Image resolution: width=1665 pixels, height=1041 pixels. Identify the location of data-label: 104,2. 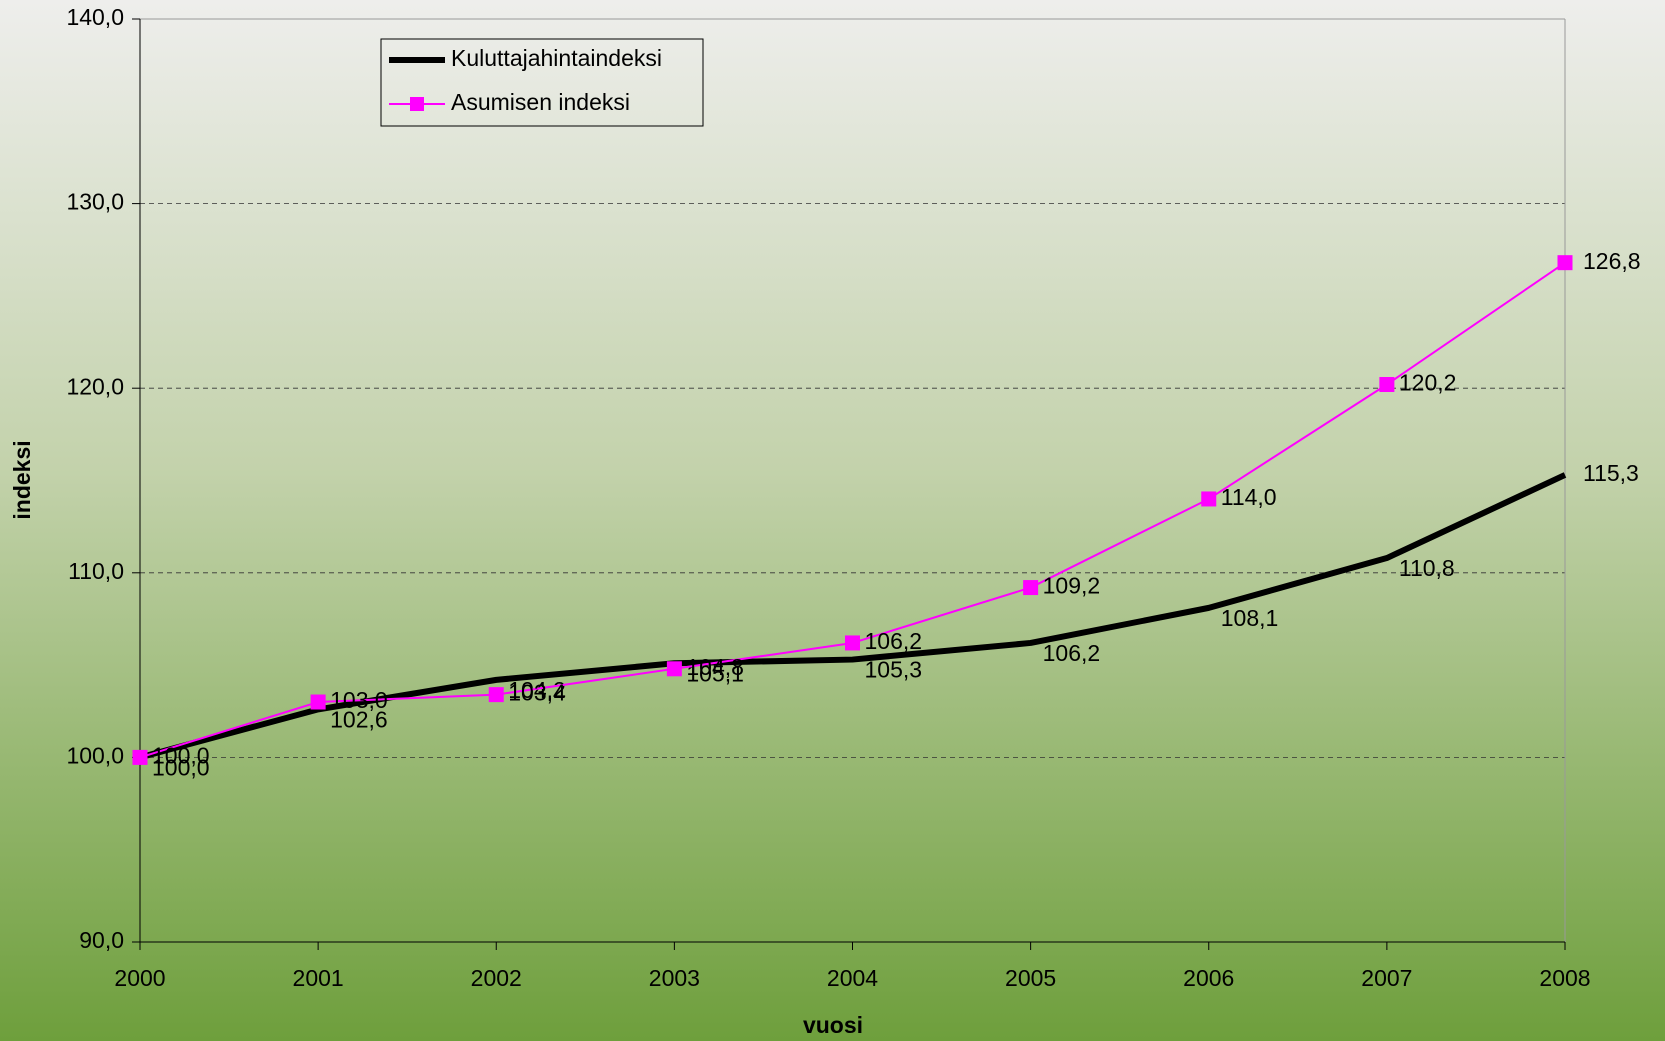
(537, 690).